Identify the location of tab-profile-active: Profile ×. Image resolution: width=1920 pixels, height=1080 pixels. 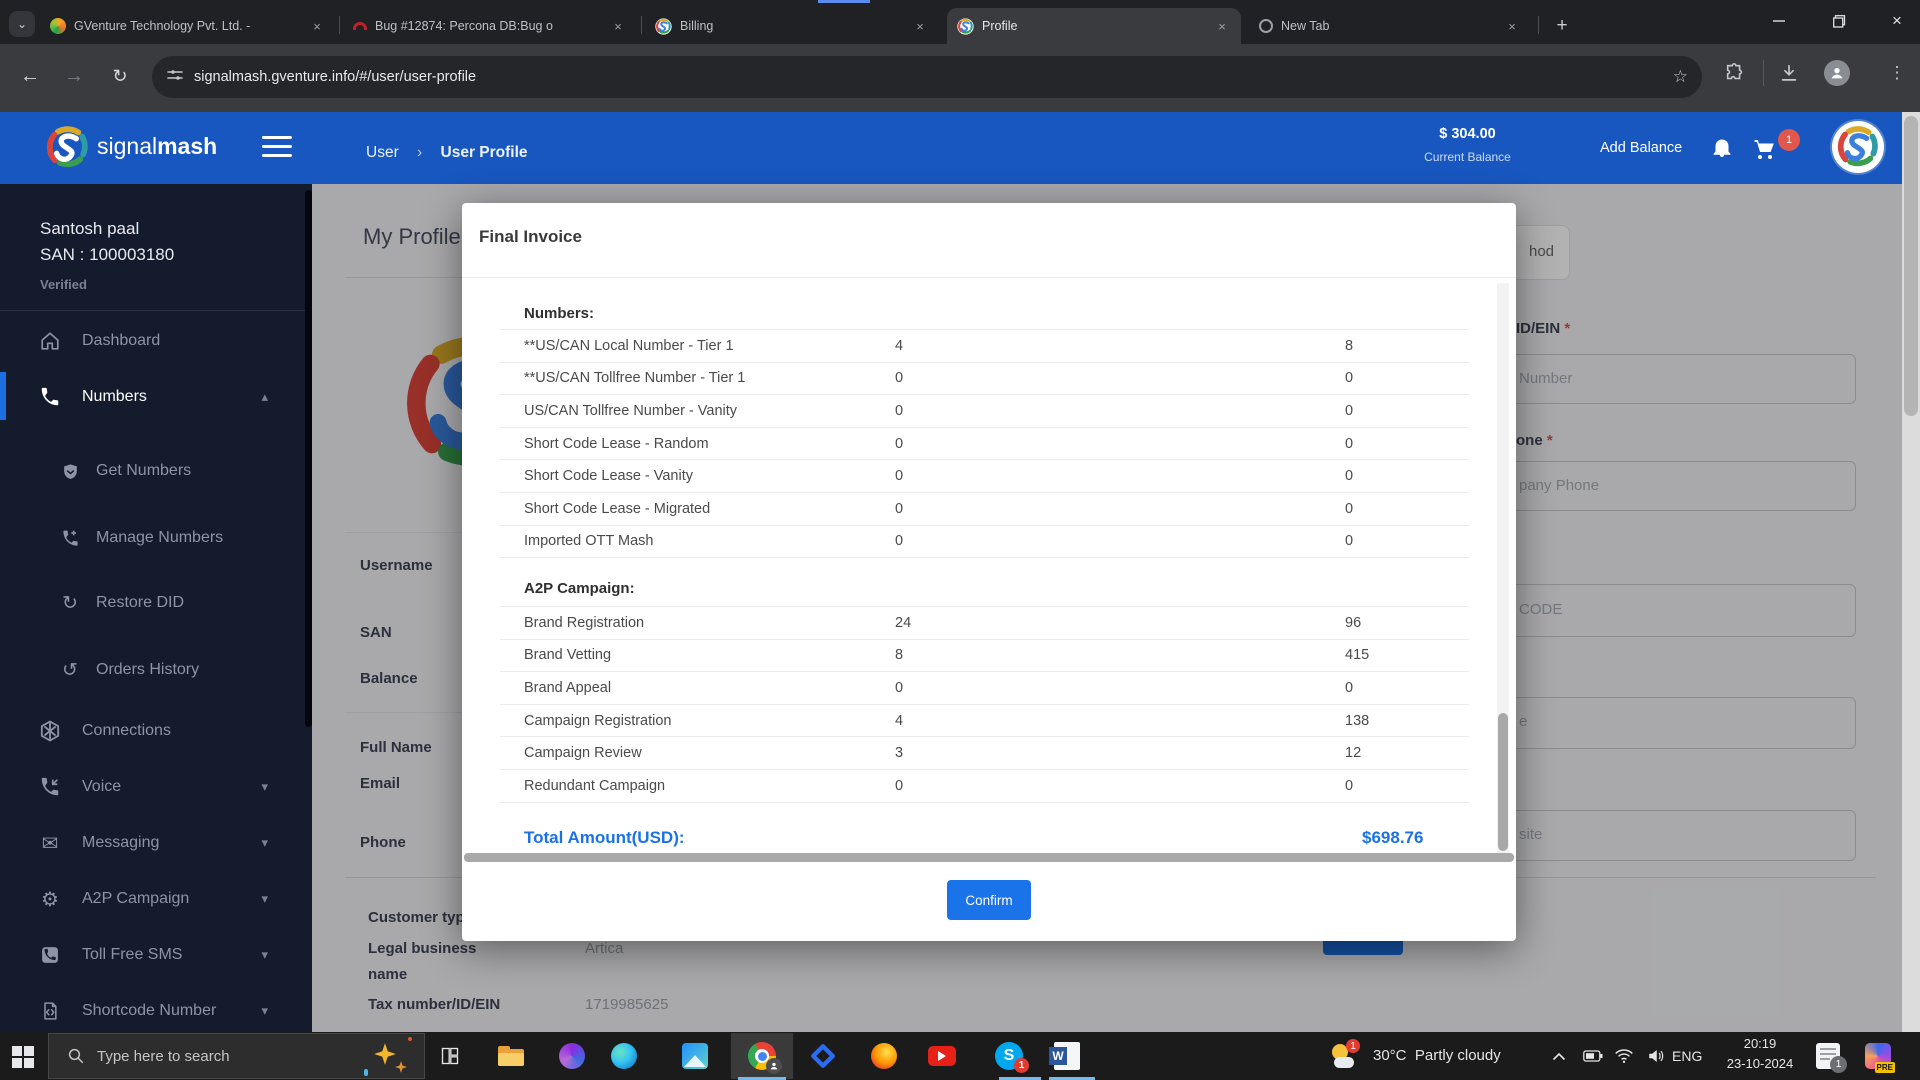
(1094, 26).